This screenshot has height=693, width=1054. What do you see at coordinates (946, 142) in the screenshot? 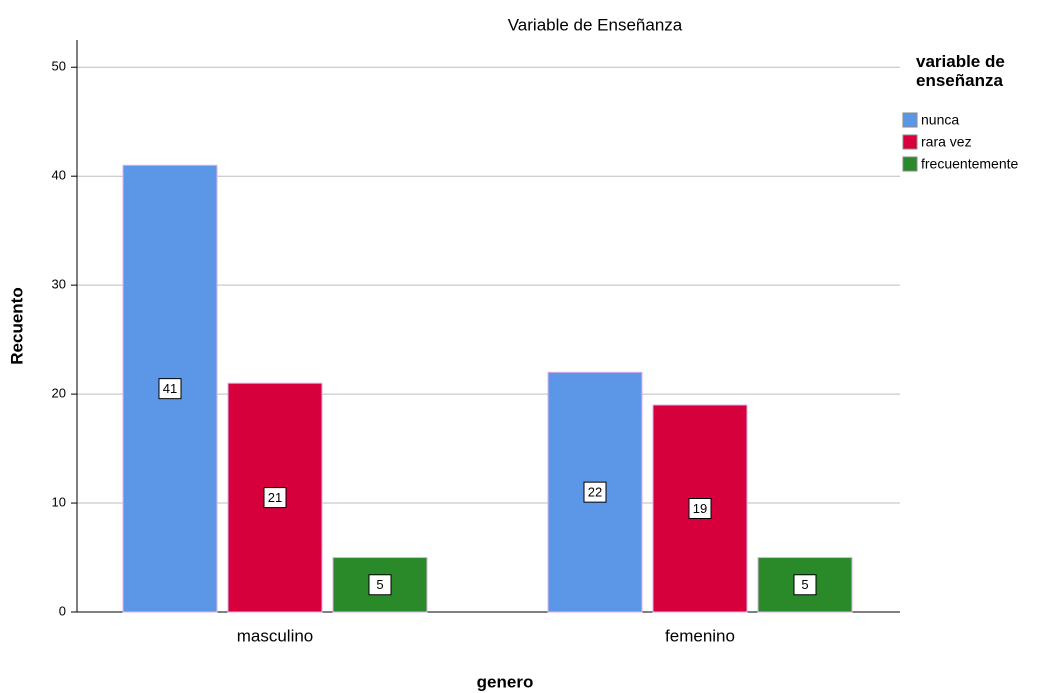
I see `legend-label: rara vez` at bounding box center [946, 142].